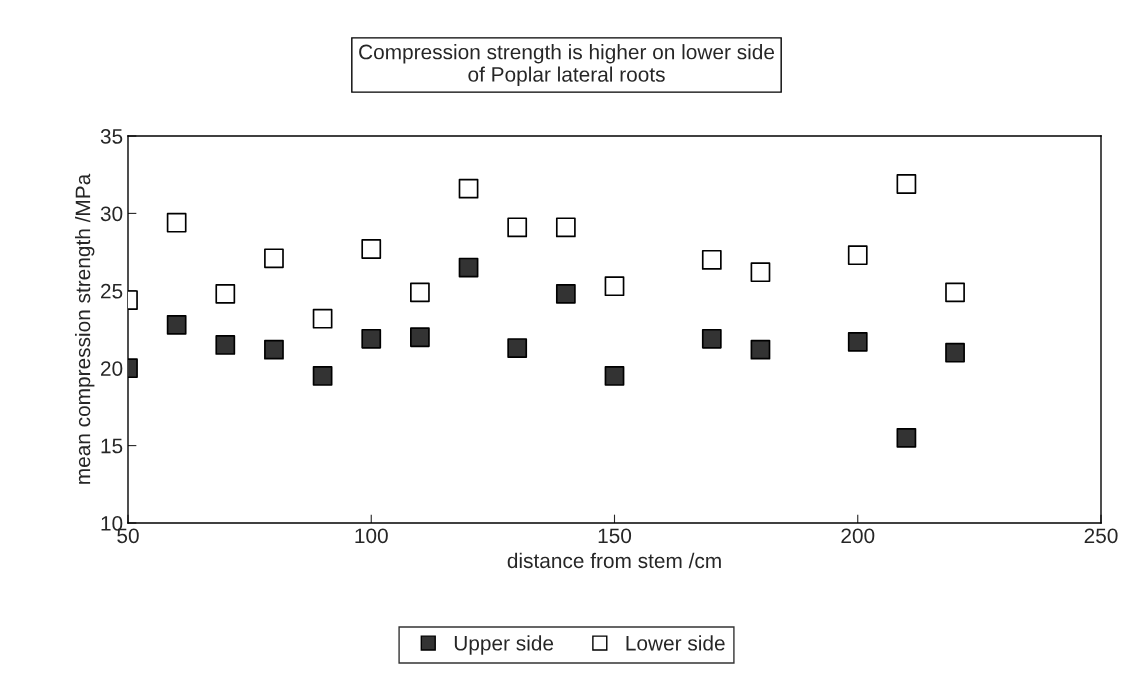 Image resolution: width=1133 pixels, height=684 pixels. I want to click on y-tick-label: 15, so click(112, 446).